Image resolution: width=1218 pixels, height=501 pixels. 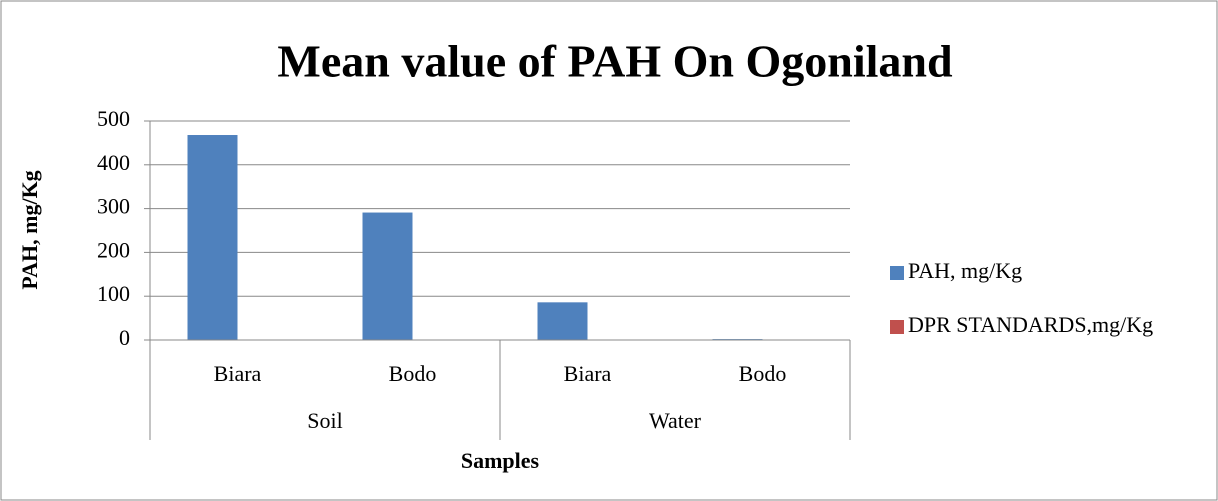 I want to click on y-tick-label: 300, so click(x=113, y=206).